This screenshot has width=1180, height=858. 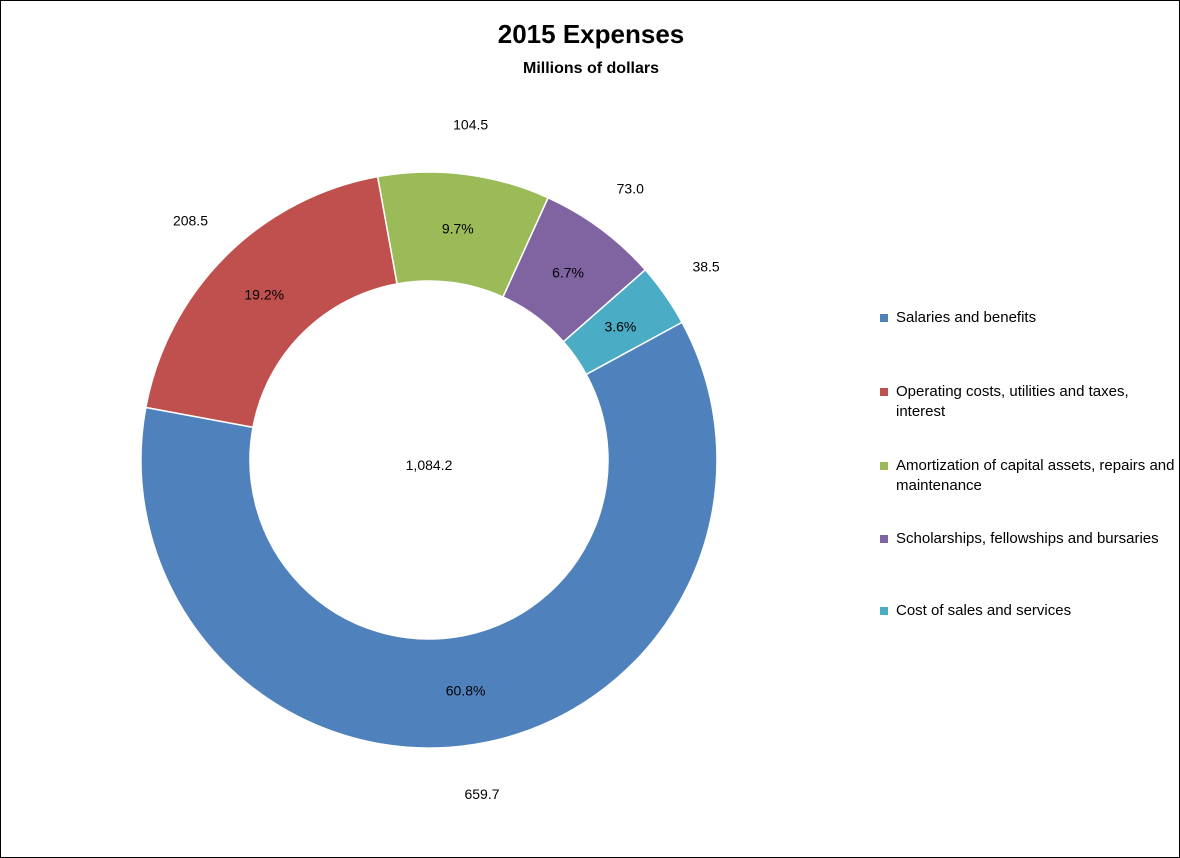 What do you see at coordinates (705, 266) in the screenshot?
I see `value-label: 38.5` at bounding box center [705, 266].